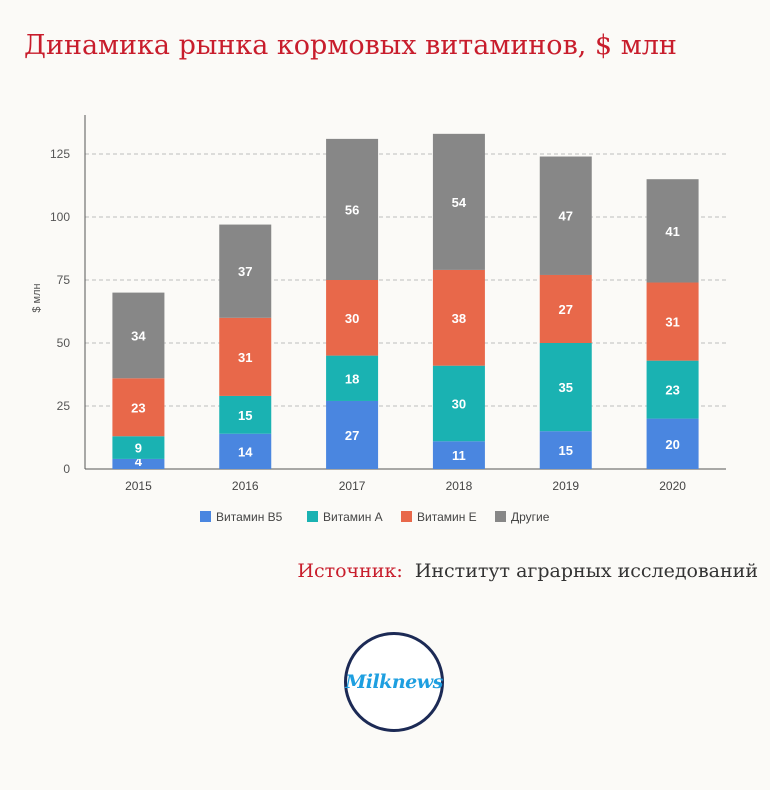 The width and height of the screenshot is (770, 790). I want to click on y-tick-label: 25, so click(64, 406).